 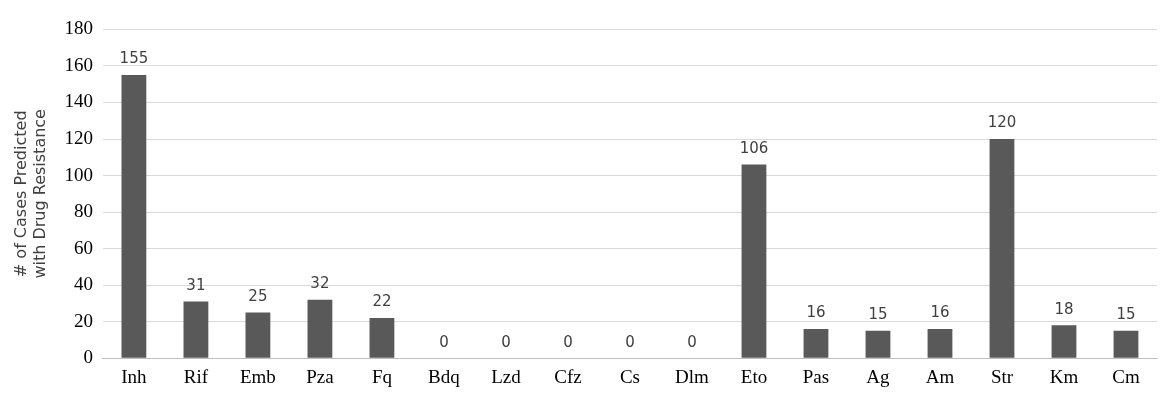 What do you see at coordinates (196, 376) in the screenshot?
I see `x-tick-label: Rif` at bounding box center [196, 376].